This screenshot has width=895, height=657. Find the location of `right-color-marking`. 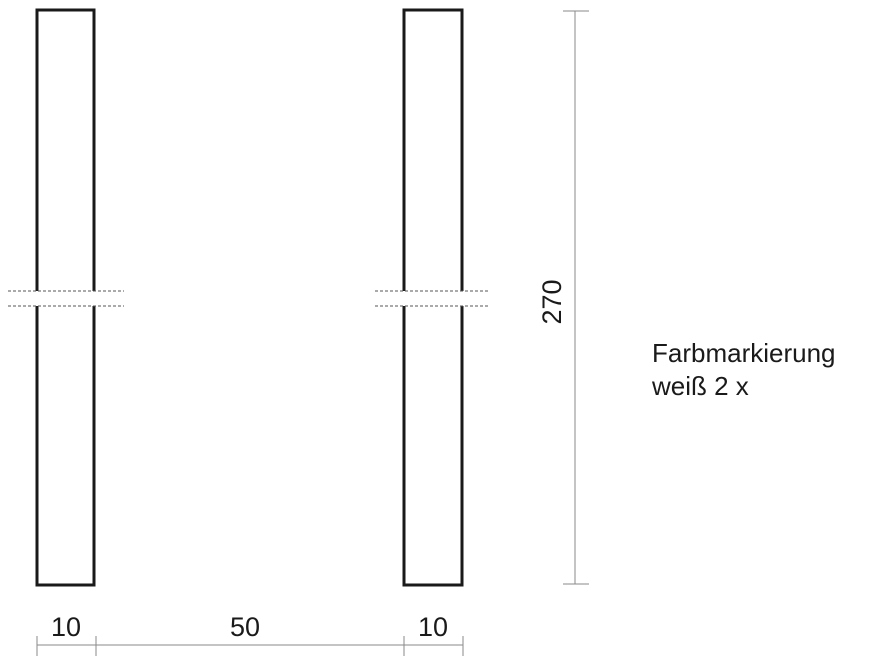

right-color-marking is located at coordinates (432, 298).